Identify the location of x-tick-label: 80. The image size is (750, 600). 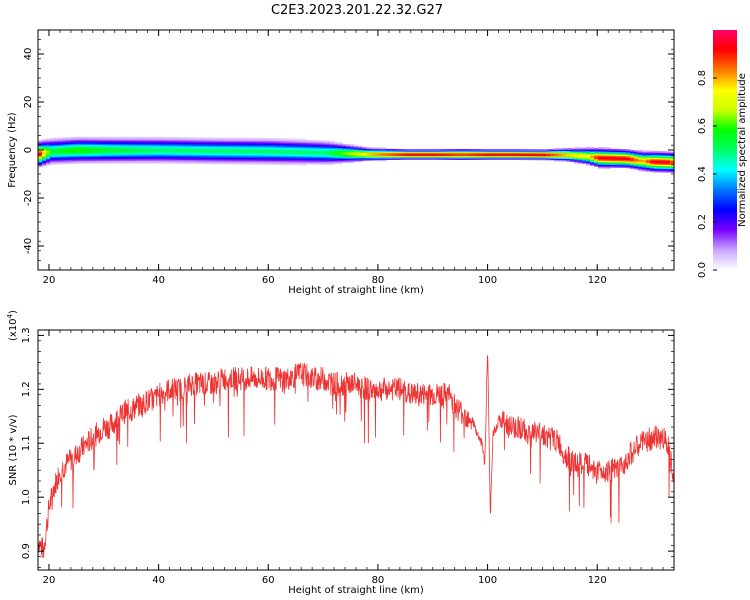
(378, 580).